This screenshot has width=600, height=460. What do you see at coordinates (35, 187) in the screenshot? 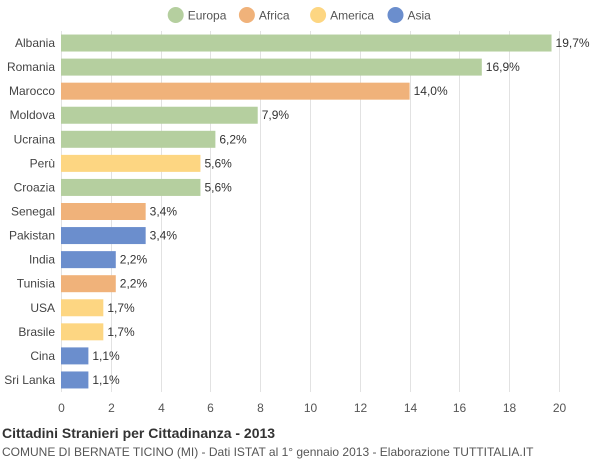
I see `y-tick-label: Croazia` at bounding box center [35, 187].